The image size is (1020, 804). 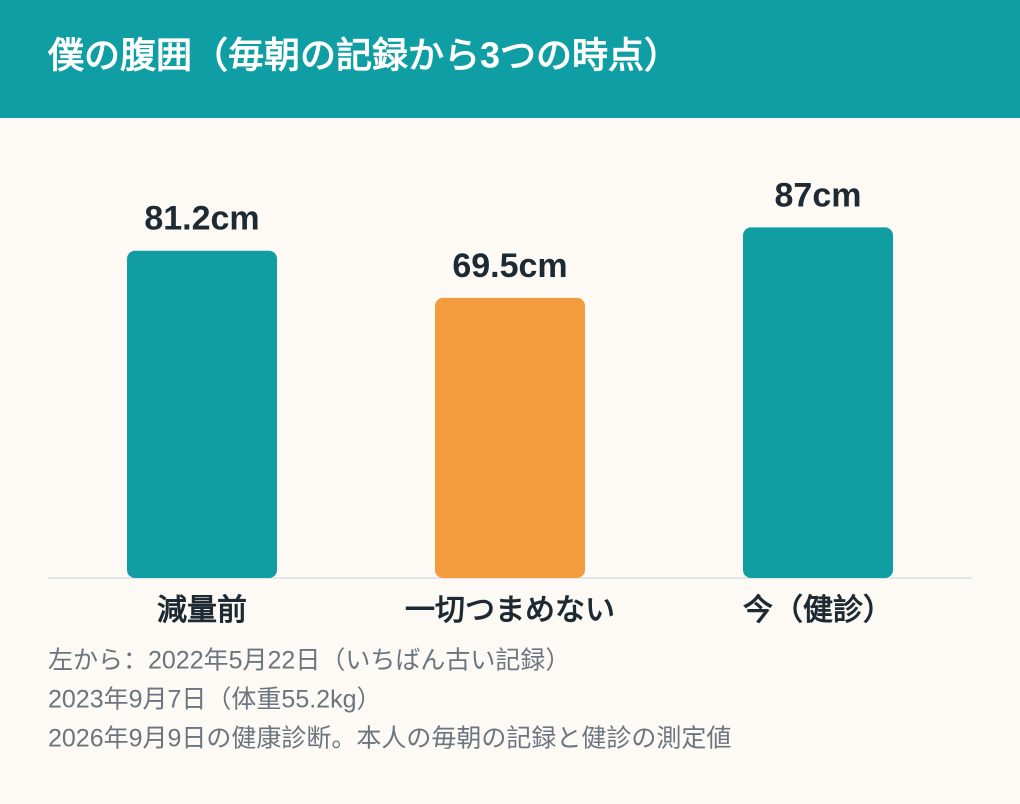 I want to click on value-label: 69.5cm, so click(x=509, y=266).